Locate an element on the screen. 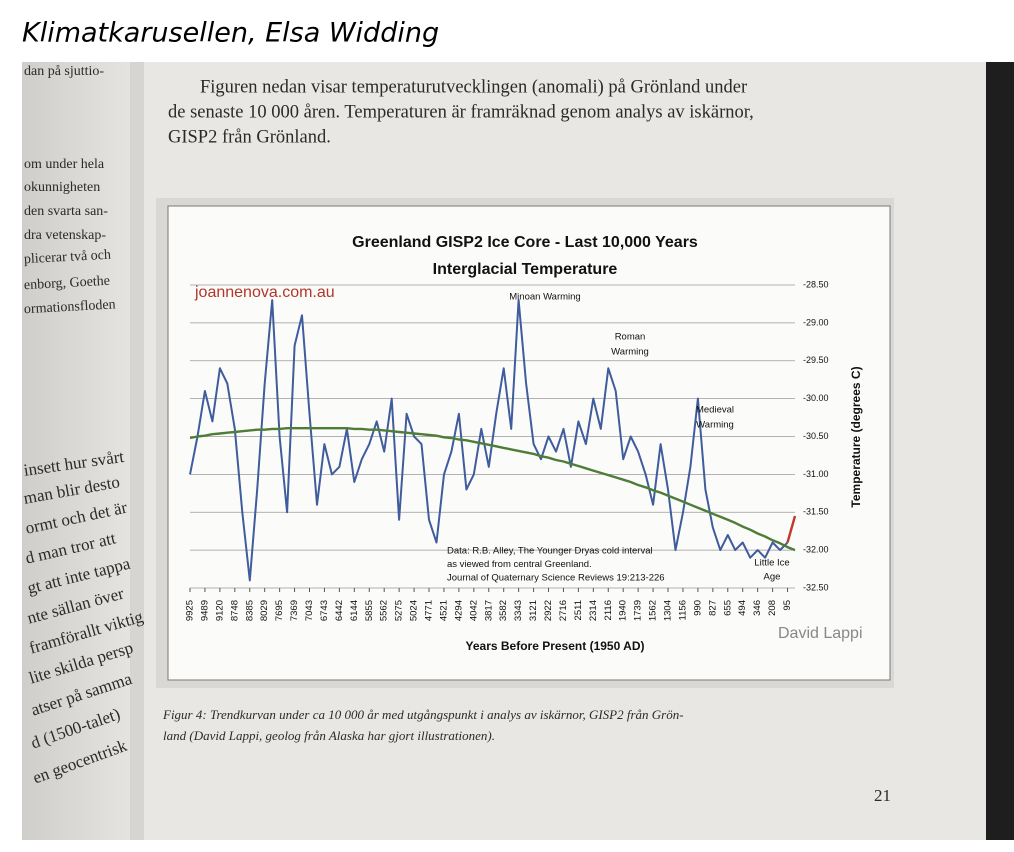 This screenshot has width=1014, height=852. x-tick-label: 7369 is located at coordinates (294, 610).